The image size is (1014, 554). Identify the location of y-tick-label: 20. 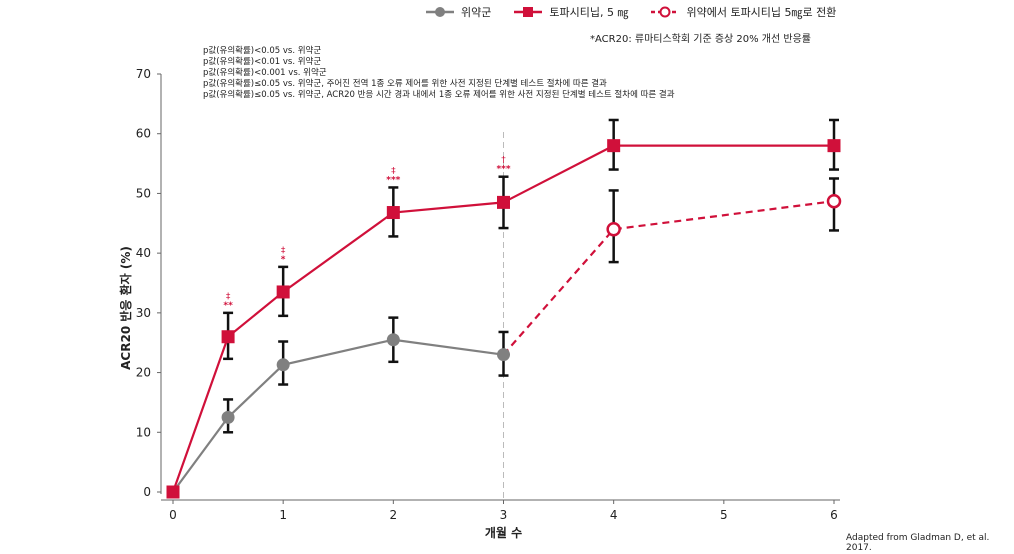
(143, 373).